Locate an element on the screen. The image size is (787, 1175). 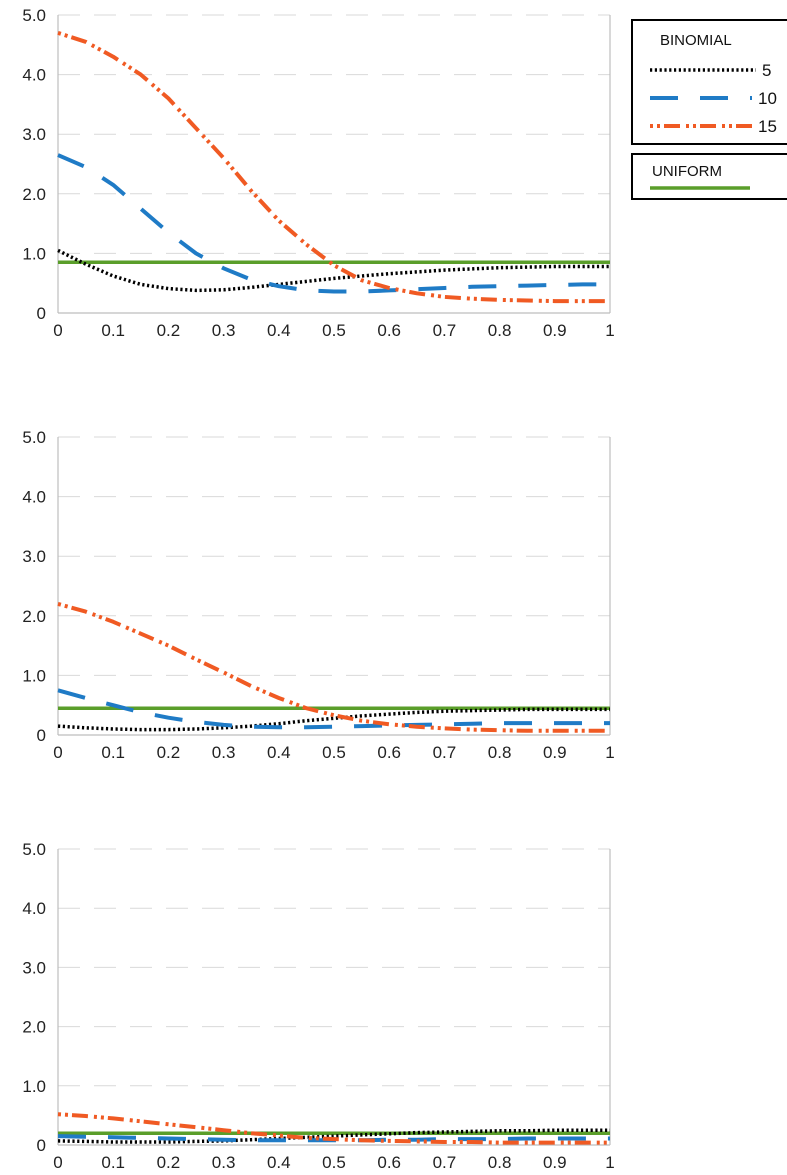
legend-uniform-box: UNIFORM is located at coordinates (709, 176).